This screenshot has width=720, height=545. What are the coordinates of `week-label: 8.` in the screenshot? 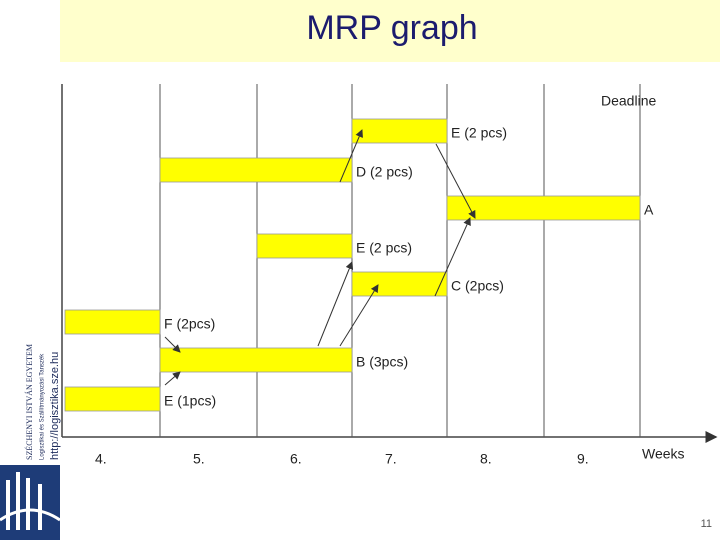 It's located at (486, 459).